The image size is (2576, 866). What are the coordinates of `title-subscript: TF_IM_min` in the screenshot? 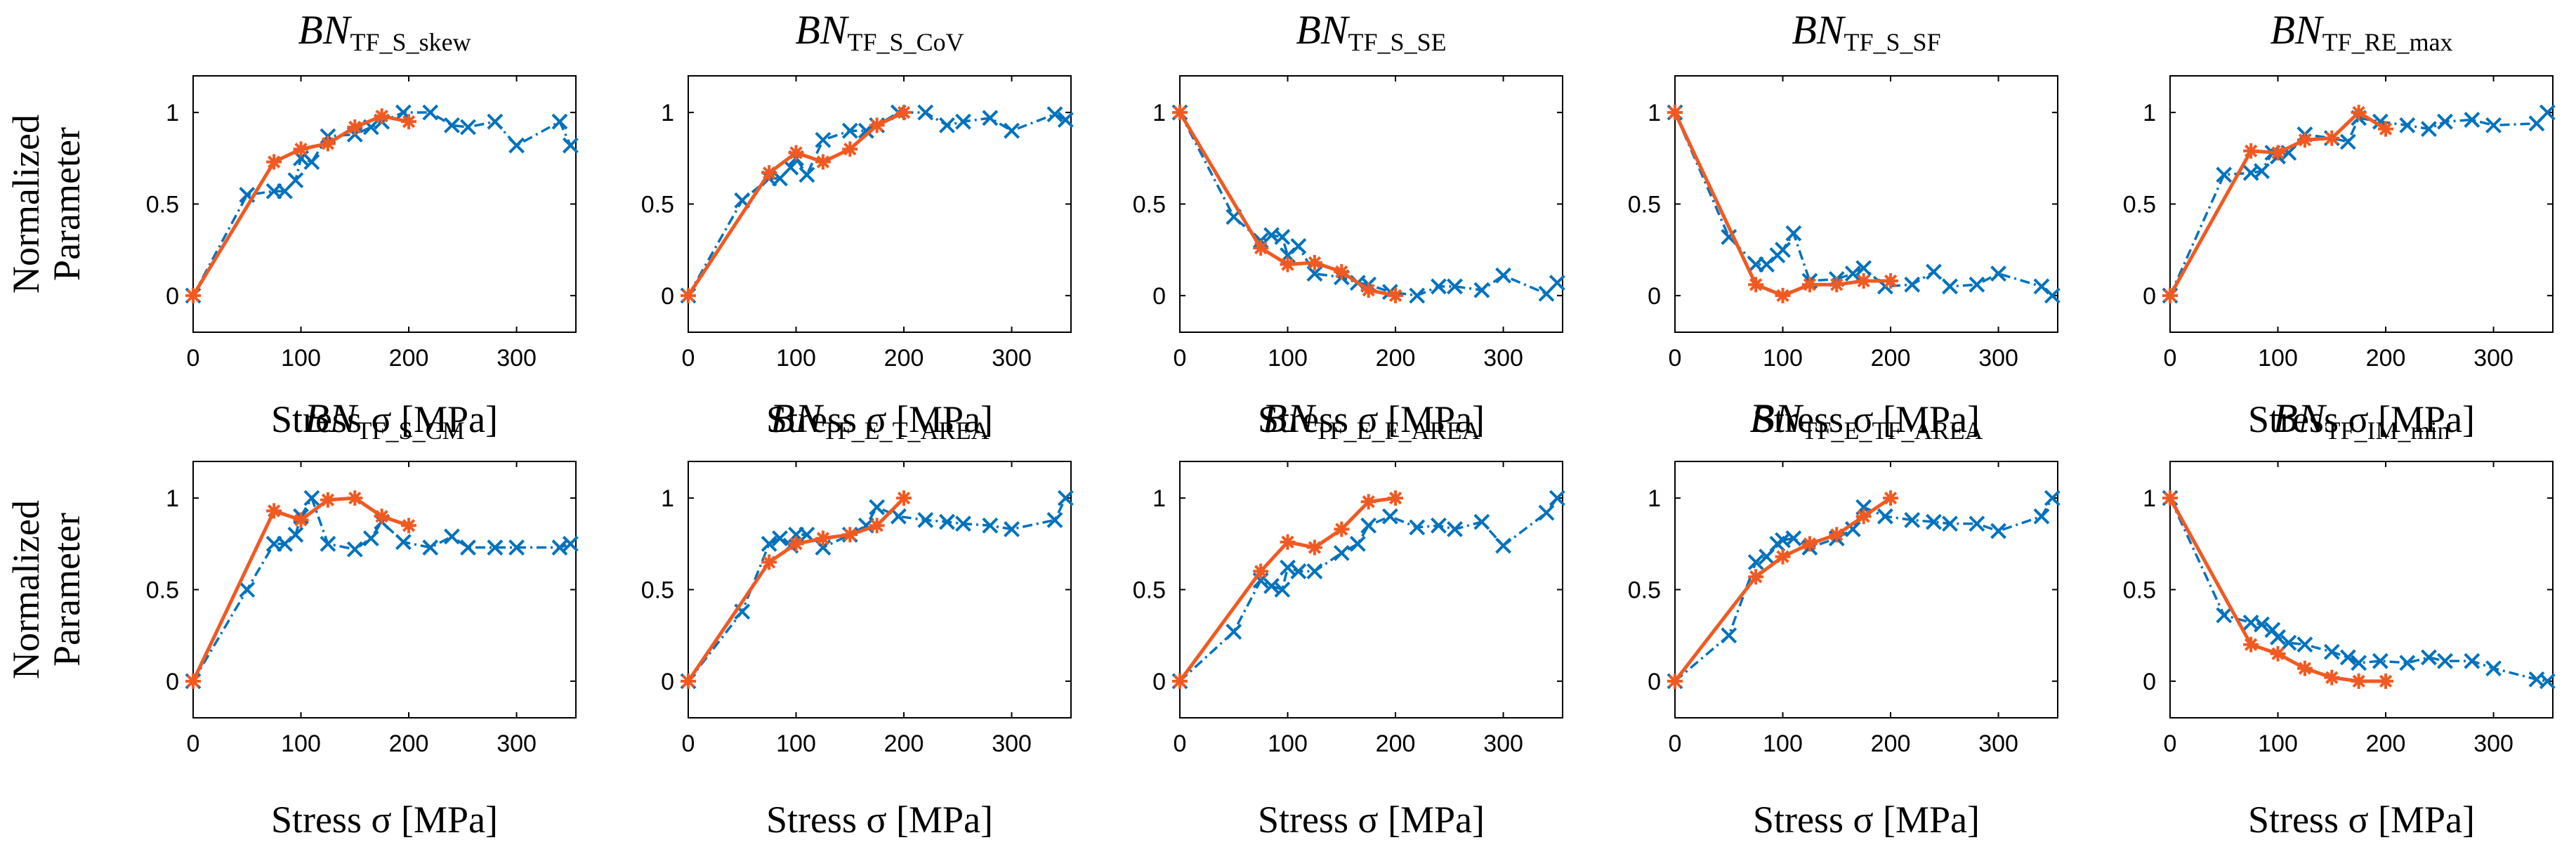 It's located at (2387, 430).